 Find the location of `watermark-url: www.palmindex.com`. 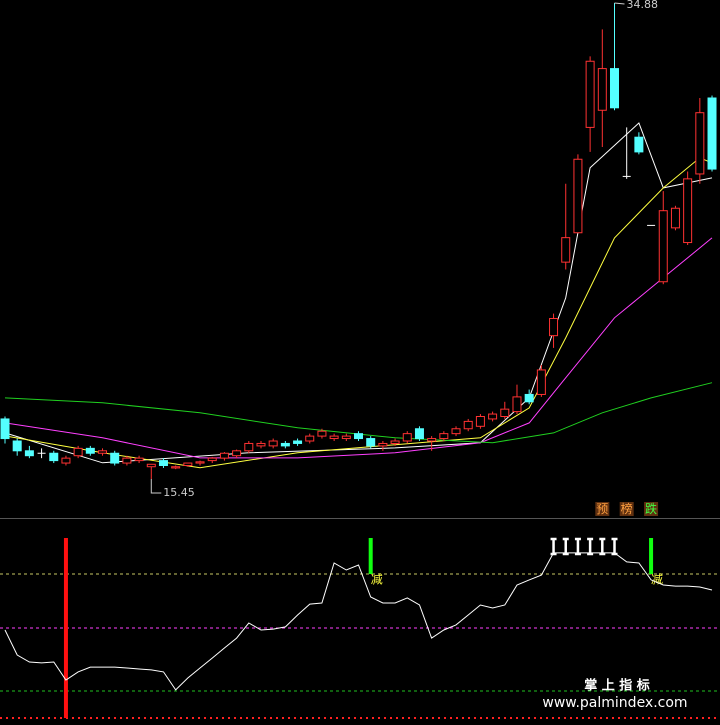

watermark-url: www.palmindex.com is located at coordinates (614, 703).